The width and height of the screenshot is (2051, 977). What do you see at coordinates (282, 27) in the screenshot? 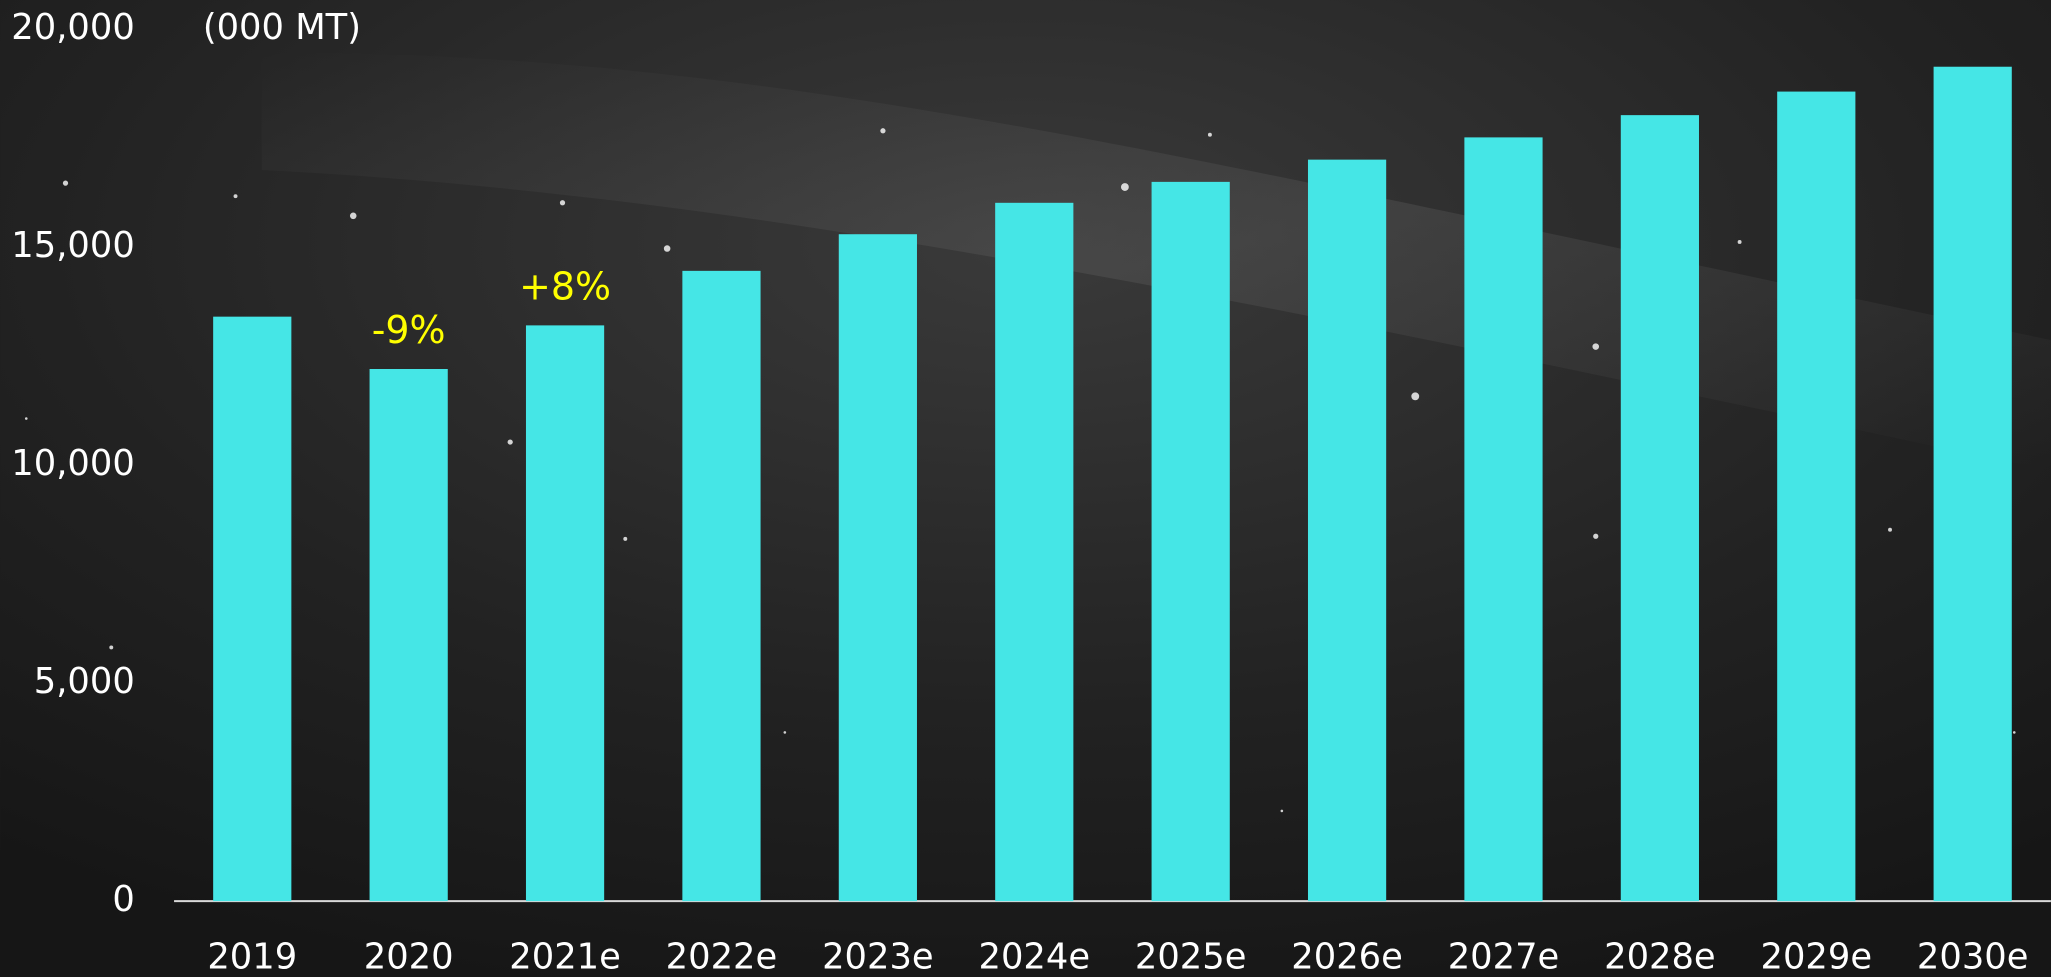
I see `unit-label: (000 MT)` at bounding box center [282, 27].